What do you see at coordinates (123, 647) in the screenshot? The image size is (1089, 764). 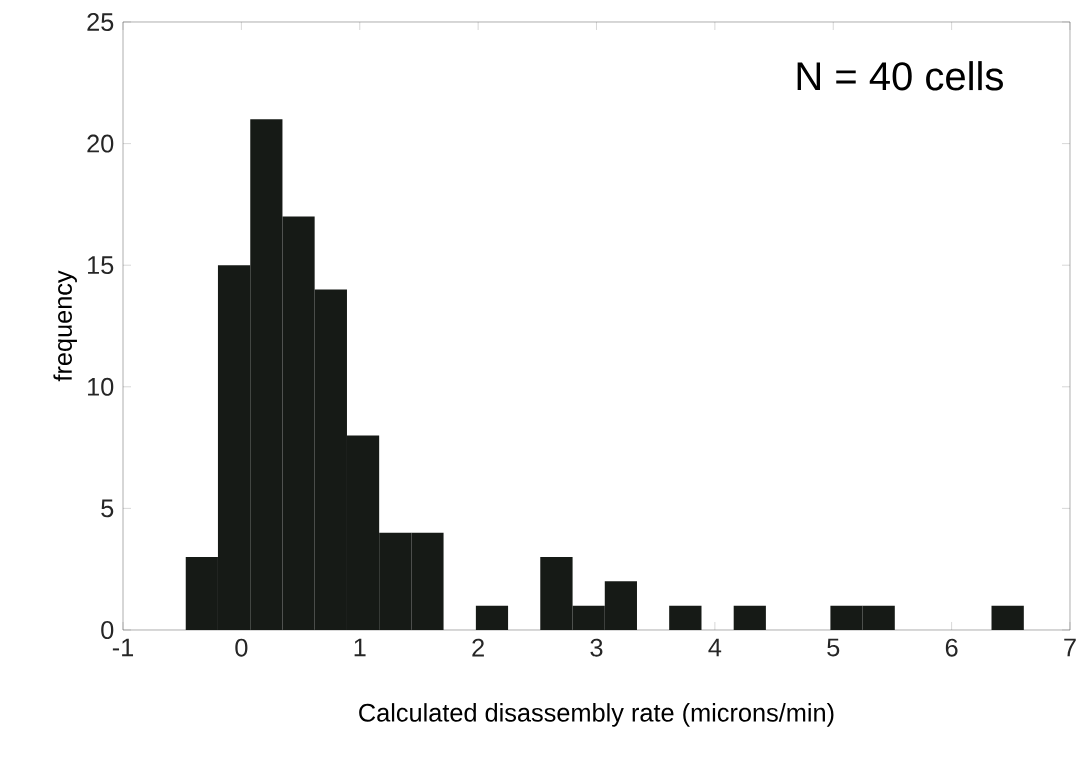 I see `x-tick-label: -1` at bounding box center [123, 647].